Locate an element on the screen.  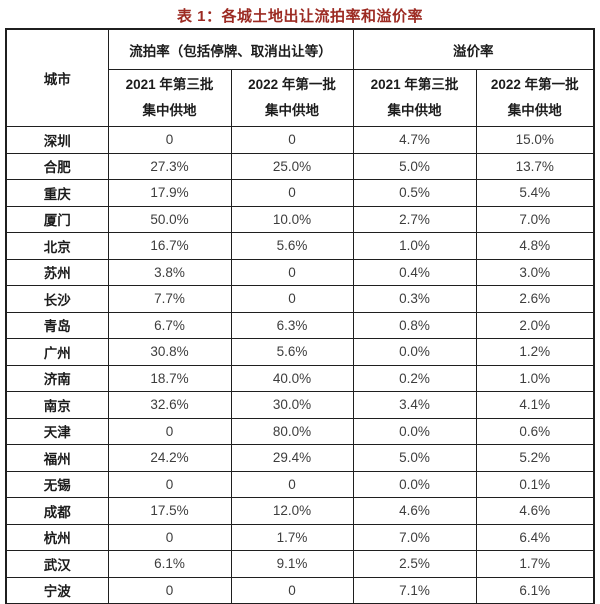
value-cell: 10.0% is located at coordinates (292, 219).